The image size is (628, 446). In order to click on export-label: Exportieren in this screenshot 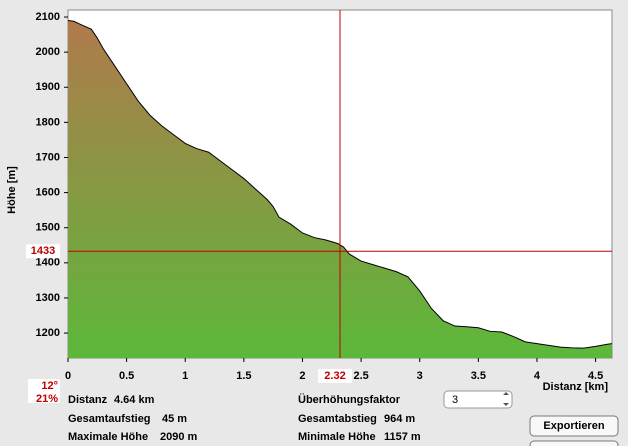, I will do `click(573, 426)`.